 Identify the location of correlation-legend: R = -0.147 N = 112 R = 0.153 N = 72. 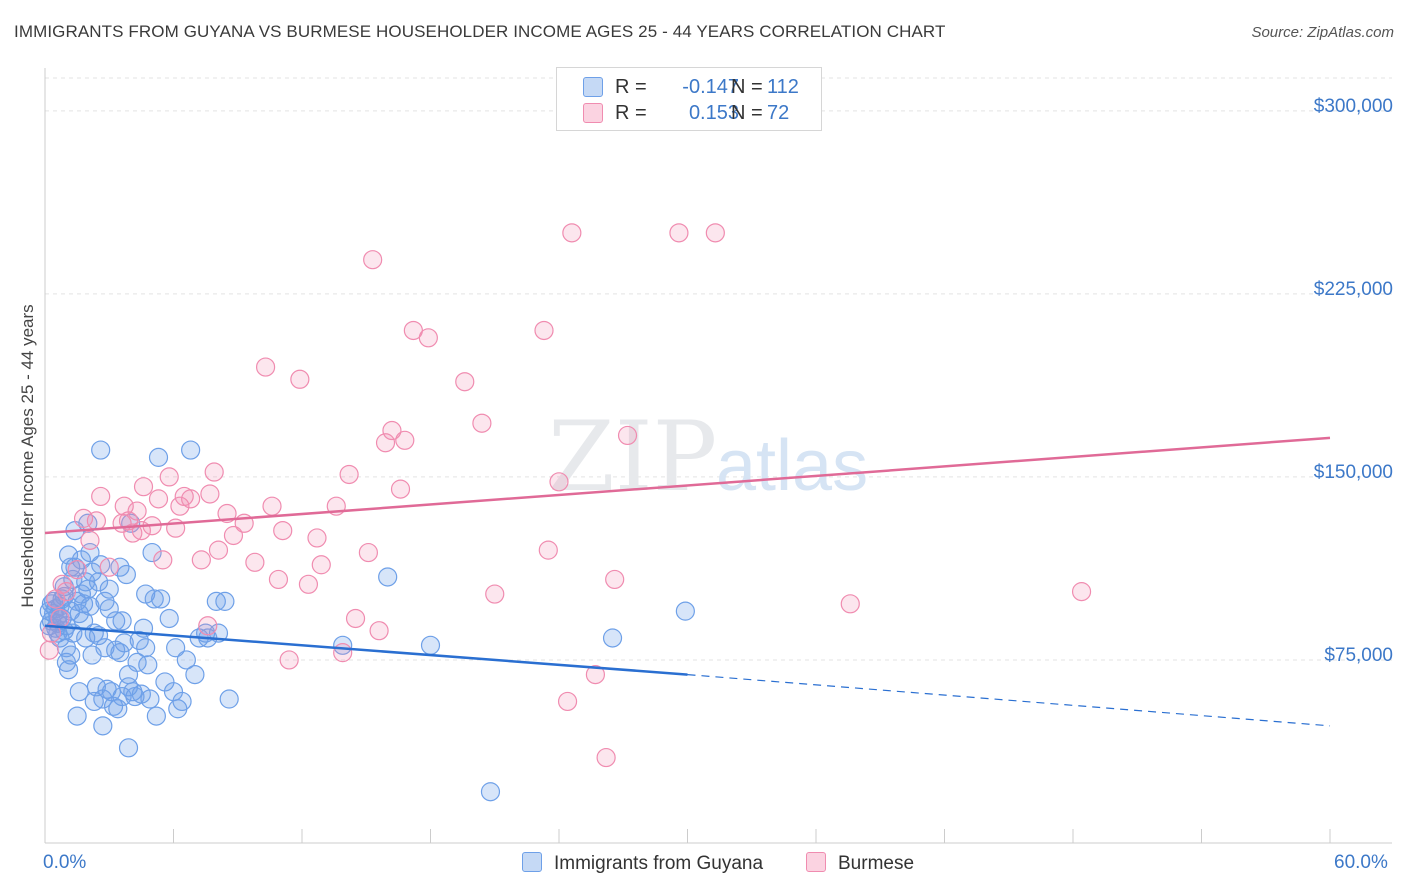
(689, 99).